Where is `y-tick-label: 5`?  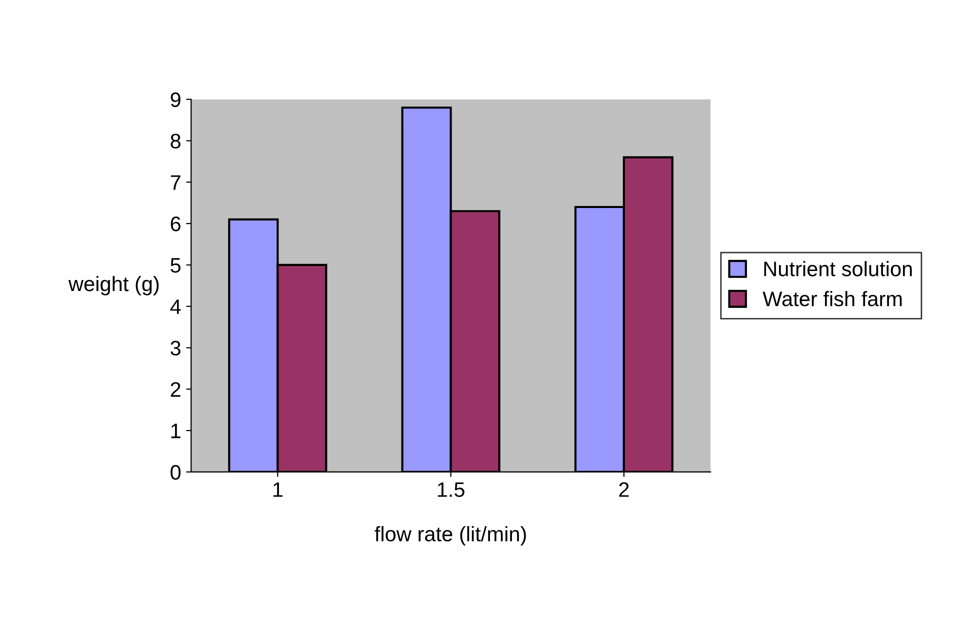 y-tick-label: 5 is located at coordinates (175, 265).